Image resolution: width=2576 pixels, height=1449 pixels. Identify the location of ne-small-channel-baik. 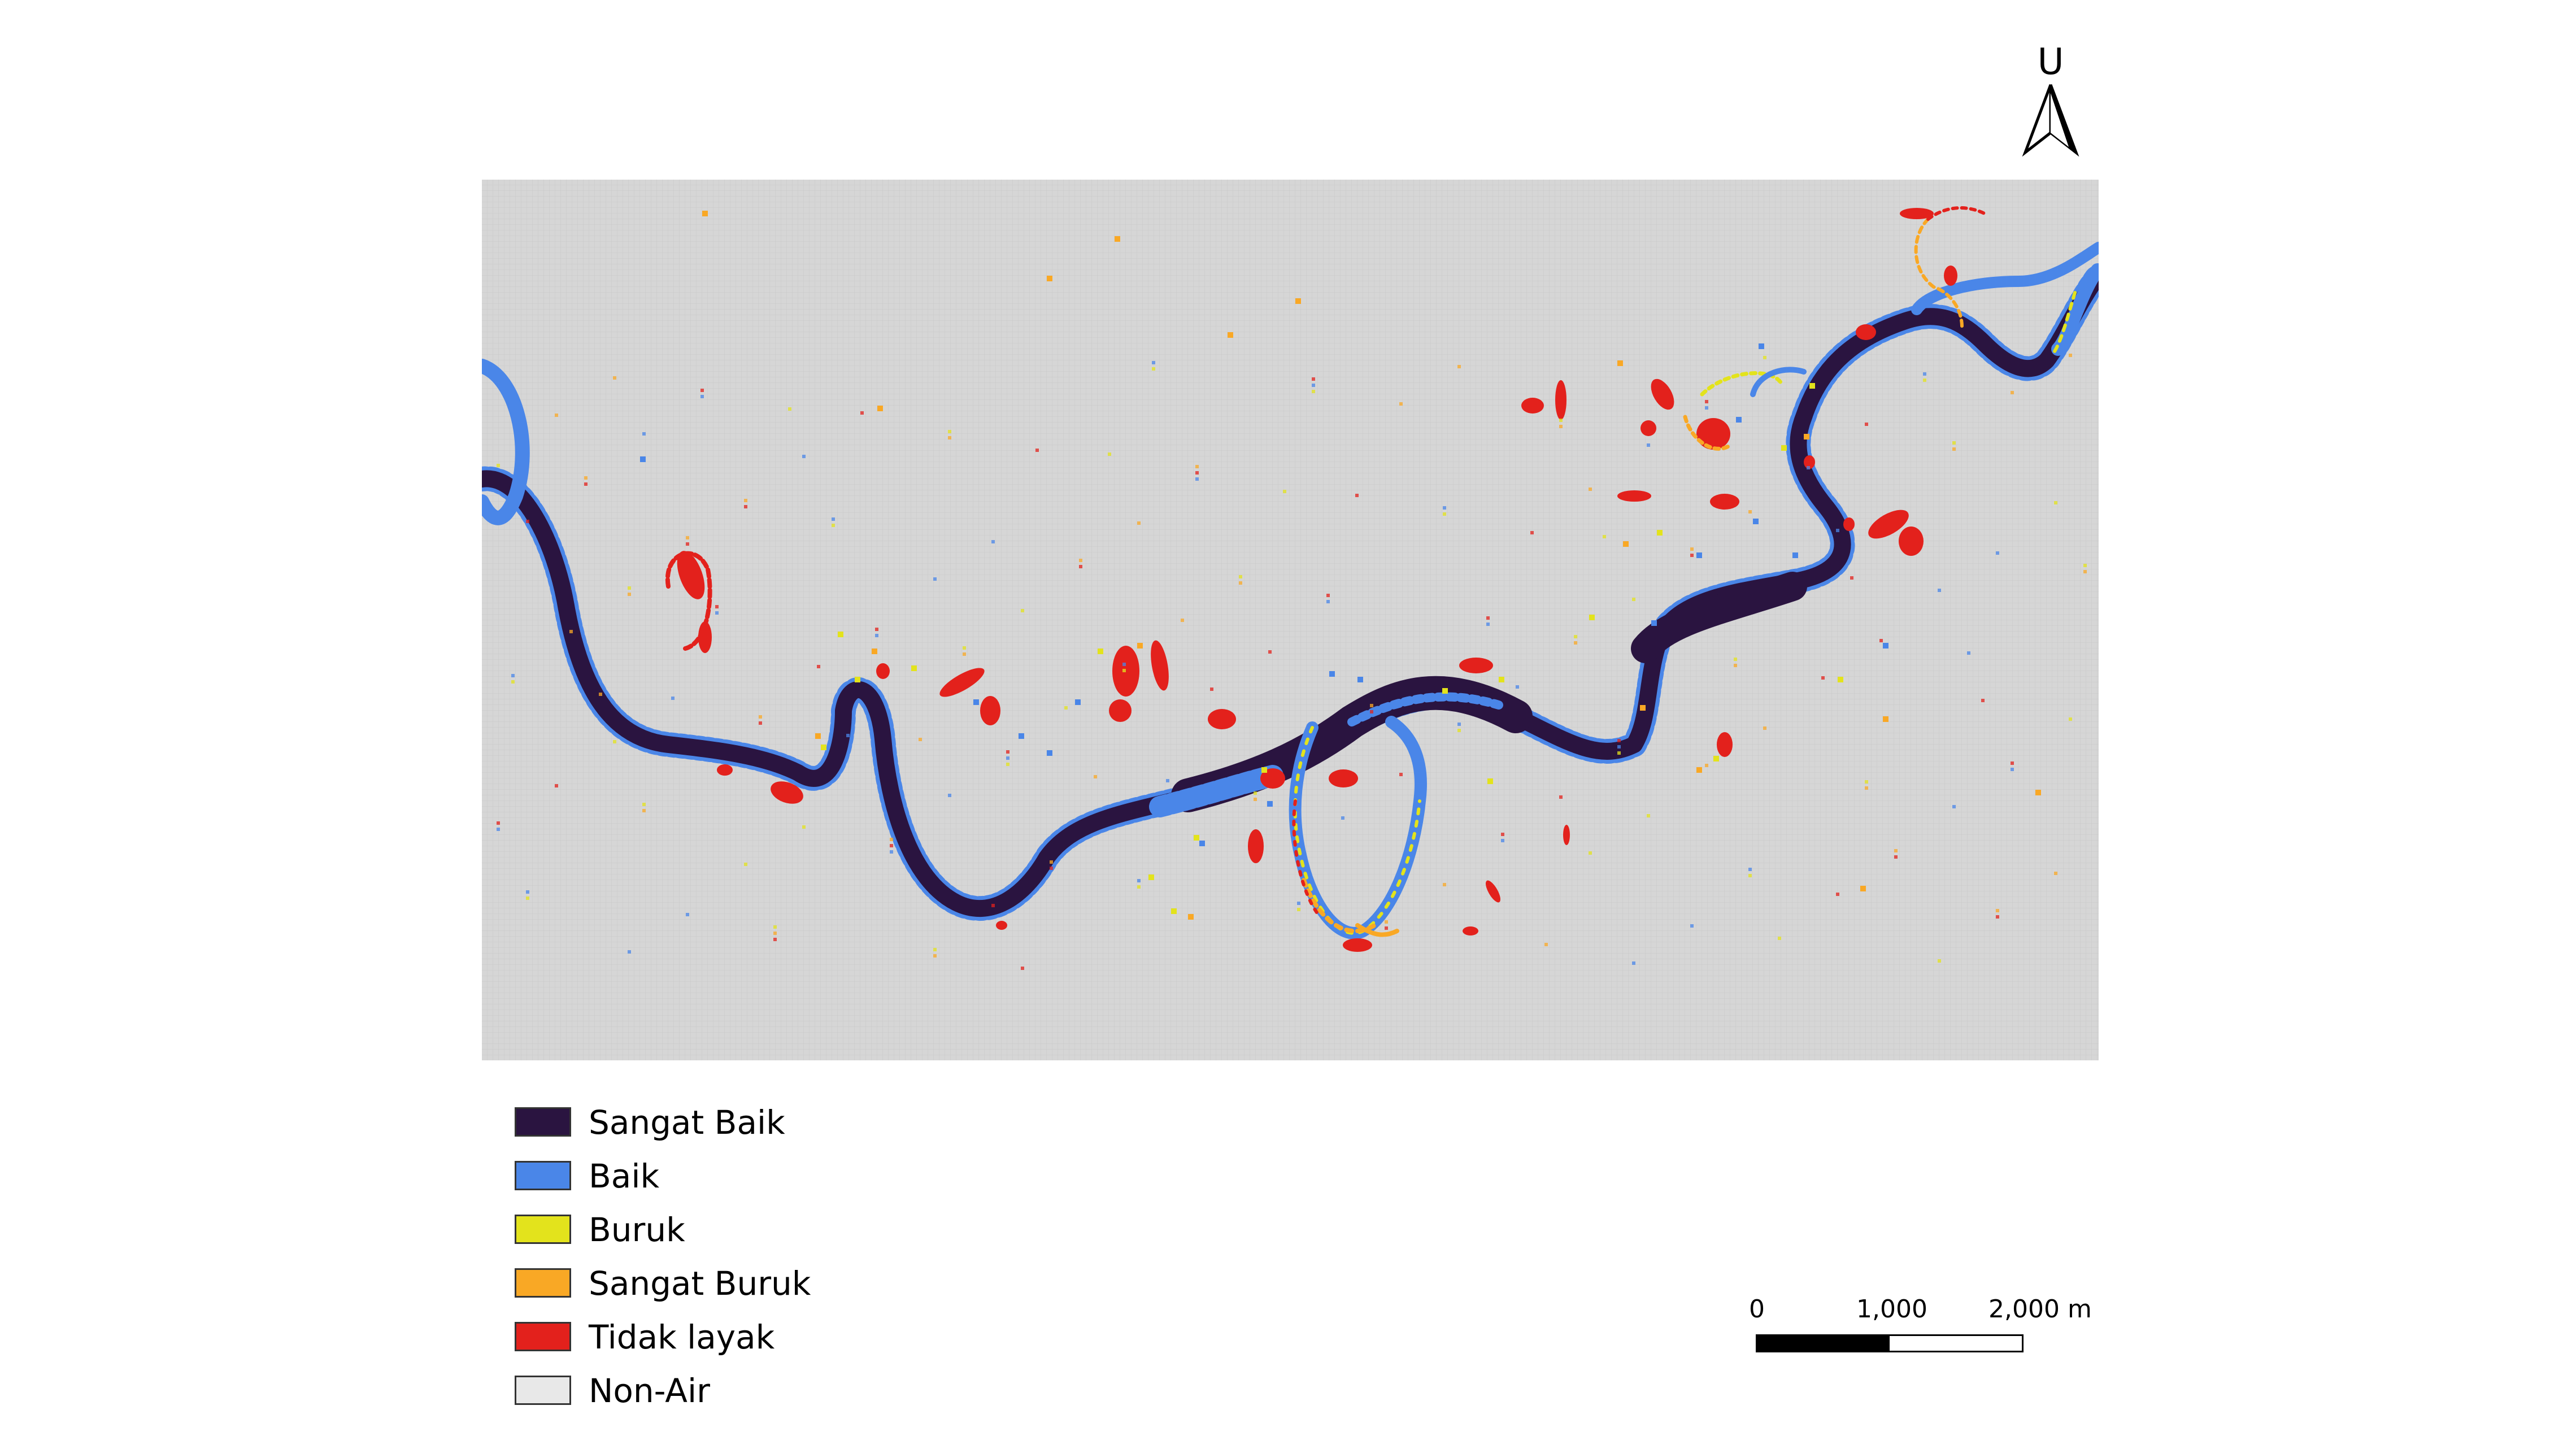
(1778, 382).